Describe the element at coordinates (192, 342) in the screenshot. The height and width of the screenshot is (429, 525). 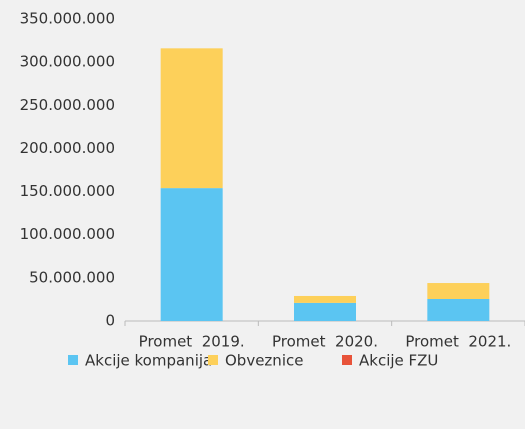
I see `x-tick-label: Promet 2019.` at that location.